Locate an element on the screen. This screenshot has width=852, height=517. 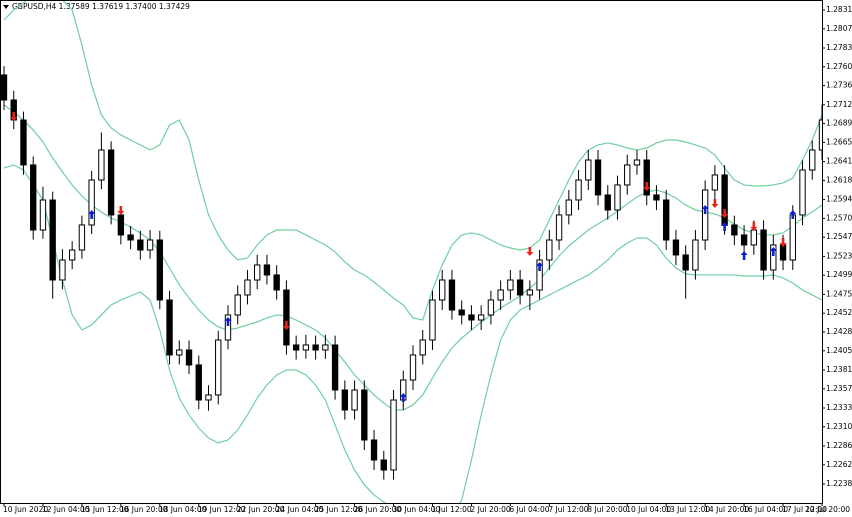
header-icon is located at coordinates (6, 7).